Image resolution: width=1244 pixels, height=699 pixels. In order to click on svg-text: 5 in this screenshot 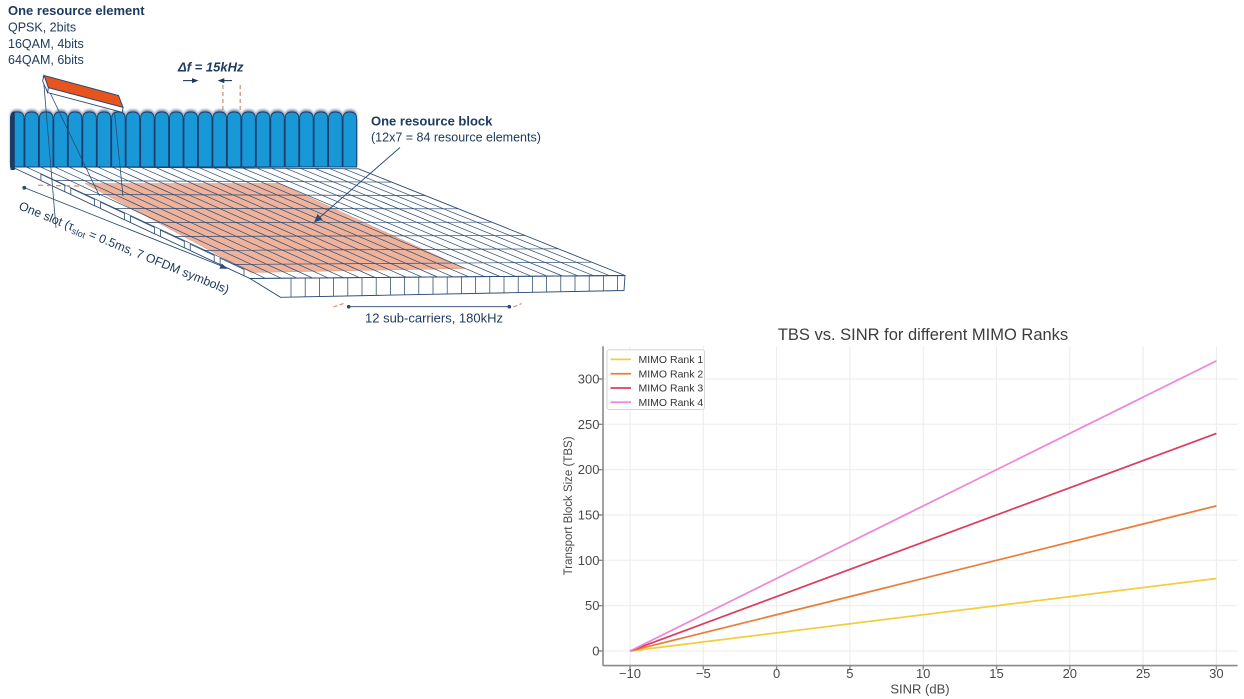, I will do `click(849, 673)`.